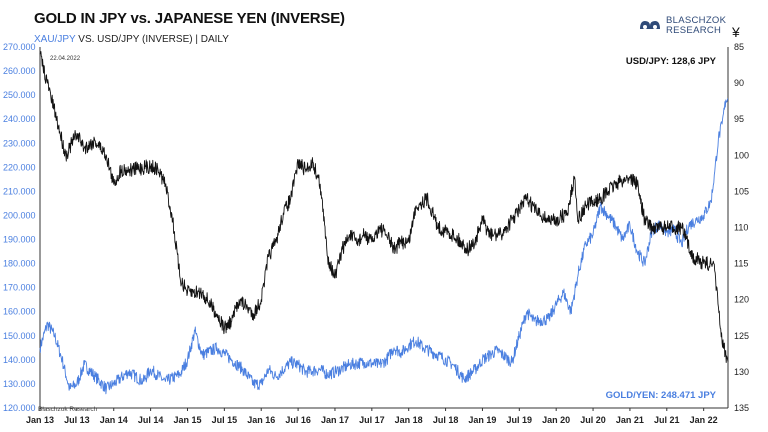  What do you see at coordinates (670, 61) in the screenshot?
I see `usd-jpy-value-label: USD/JPY: 128,6 JPY` at bounding box center [670, 61].